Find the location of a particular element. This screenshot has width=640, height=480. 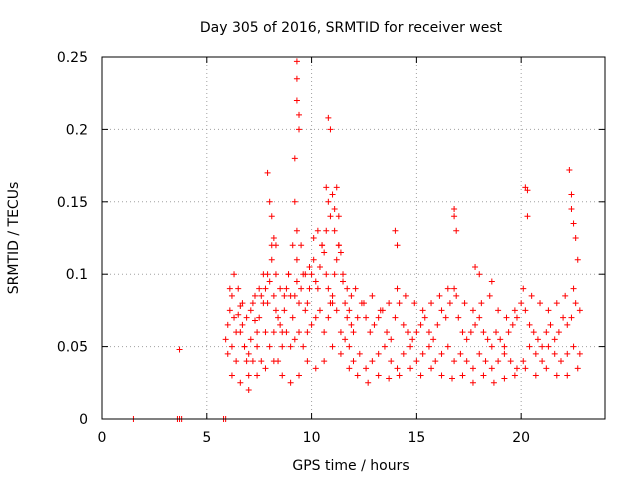

y-tick-label: 0.25 is located at coordinates (72, 58).